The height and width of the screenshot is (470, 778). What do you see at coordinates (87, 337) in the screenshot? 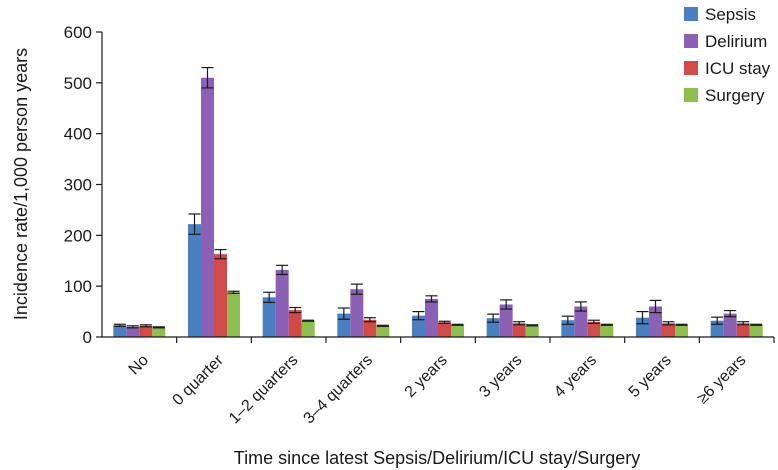
I see `y-tick-label: 0` at bounding box center [87, 337].